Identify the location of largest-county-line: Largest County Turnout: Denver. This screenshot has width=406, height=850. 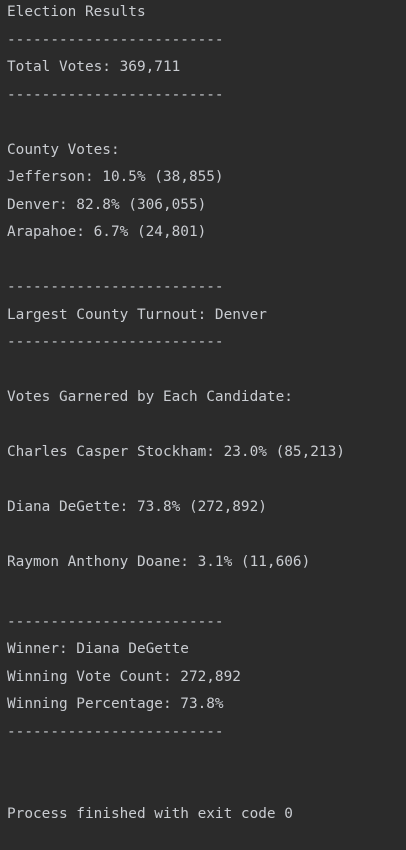
(137, 315).